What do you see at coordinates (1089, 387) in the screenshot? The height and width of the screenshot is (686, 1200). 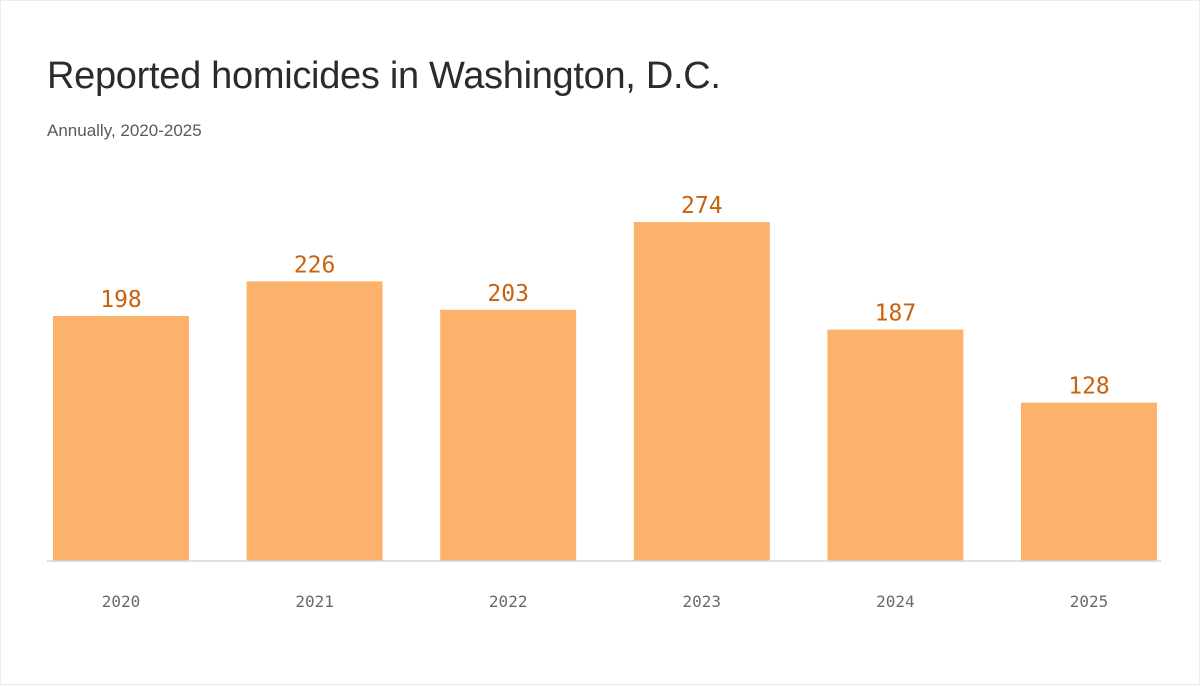 I see `bar-value-label-2025: 128` at bounding box center [1089, 387].